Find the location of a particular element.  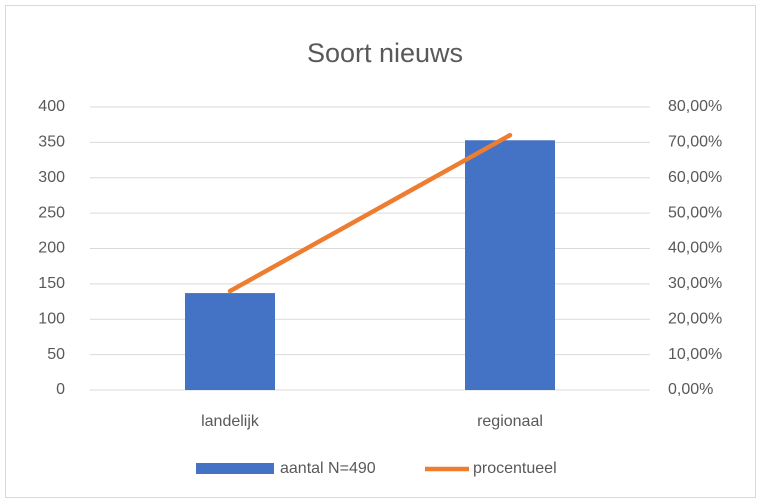

legend-label: procentueel is located at coordinates (515, 468).